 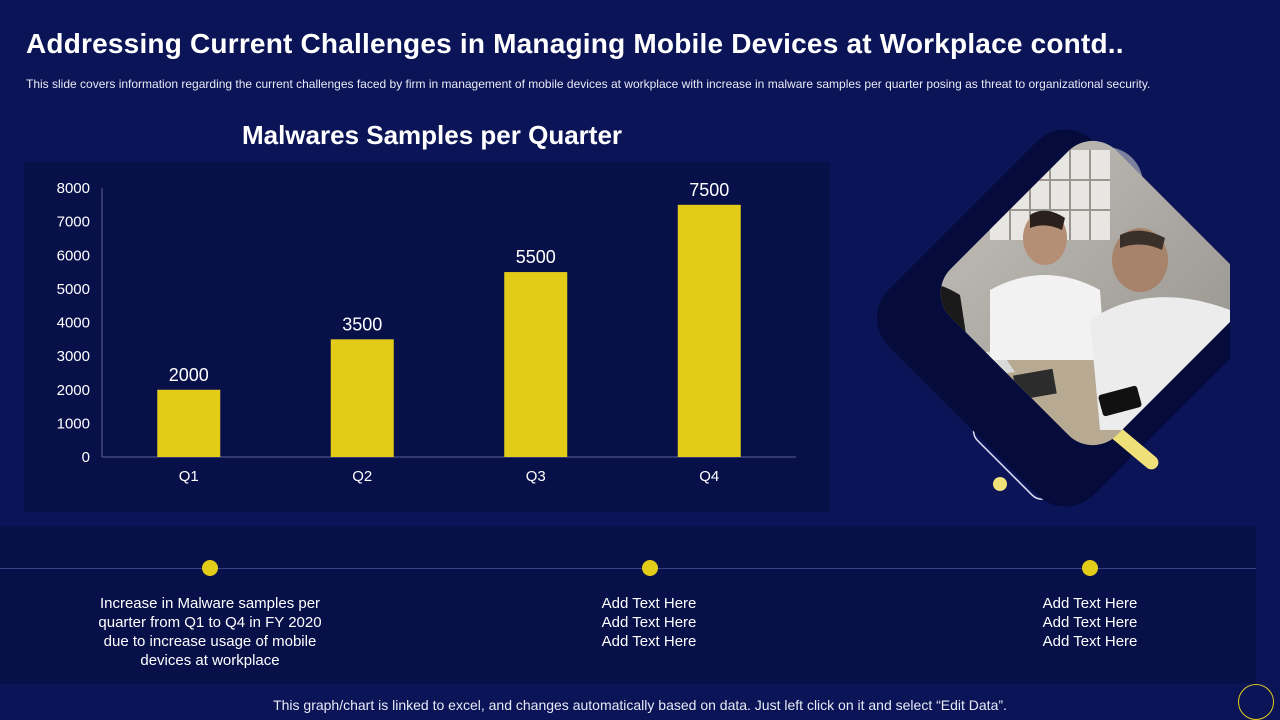 I want to click on x-tick-label: Q1, so click(x=189, y=476).